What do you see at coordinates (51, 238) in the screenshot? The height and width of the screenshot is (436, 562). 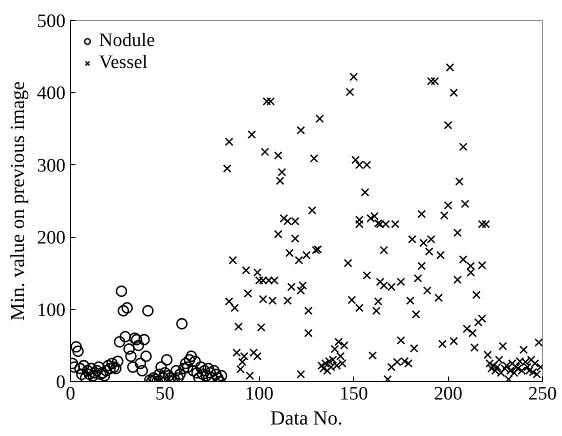 I see `y-tick-label: 200` at bounding box center [51, 238].